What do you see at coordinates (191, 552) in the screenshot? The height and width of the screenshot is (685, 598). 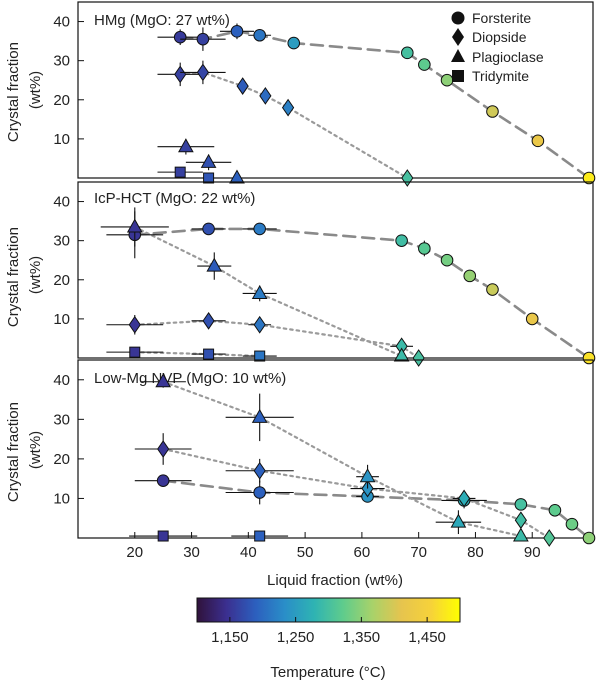 I see `x-tick-label: 30` at bounding box center [191, 552].